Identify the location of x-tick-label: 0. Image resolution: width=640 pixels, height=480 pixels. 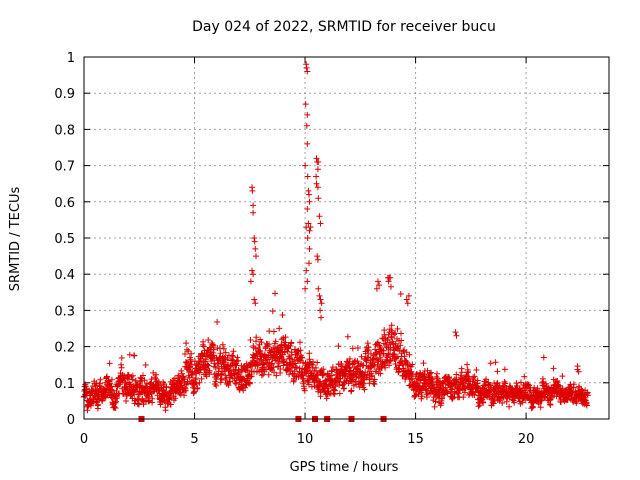
(84, 439).